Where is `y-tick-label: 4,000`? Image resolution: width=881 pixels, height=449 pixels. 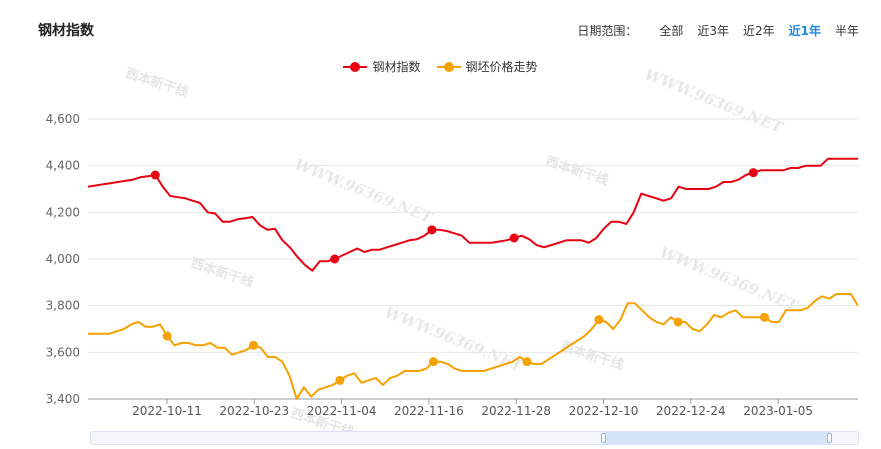
y-tick-label: 4,000 is located at coordinates (63, 259).